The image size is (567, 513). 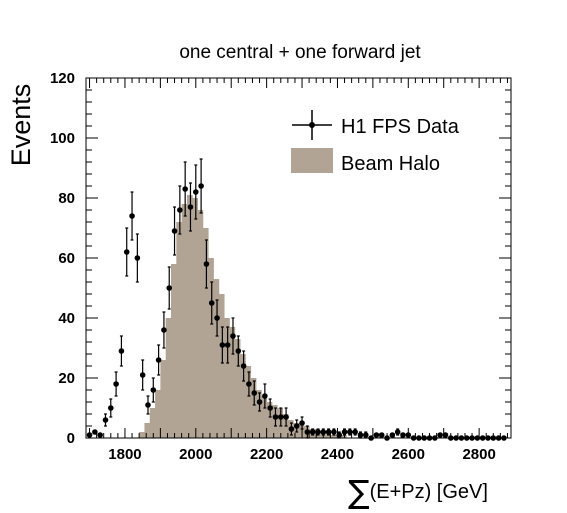 What do you see at coordinates (62, 138) in the screenshot?
I see `y-tick-label: 100` at bounding box center [62, 138].